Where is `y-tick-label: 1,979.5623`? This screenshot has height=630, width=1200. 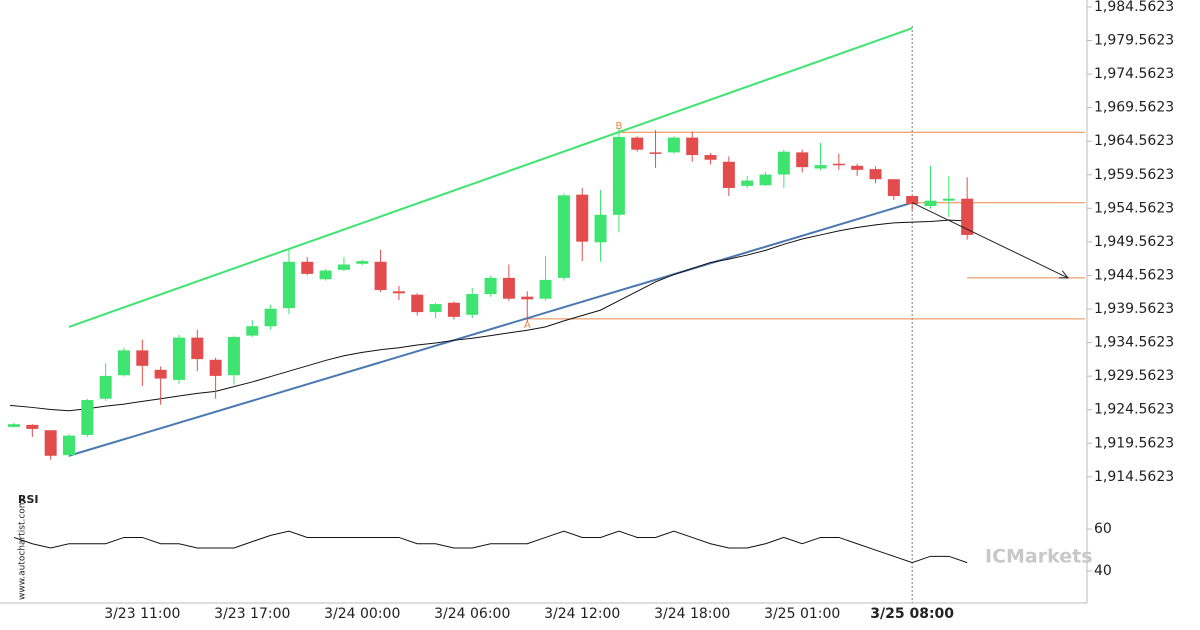 y-tick-label: 1,979.5623 is located at coordinates (1134, 41).